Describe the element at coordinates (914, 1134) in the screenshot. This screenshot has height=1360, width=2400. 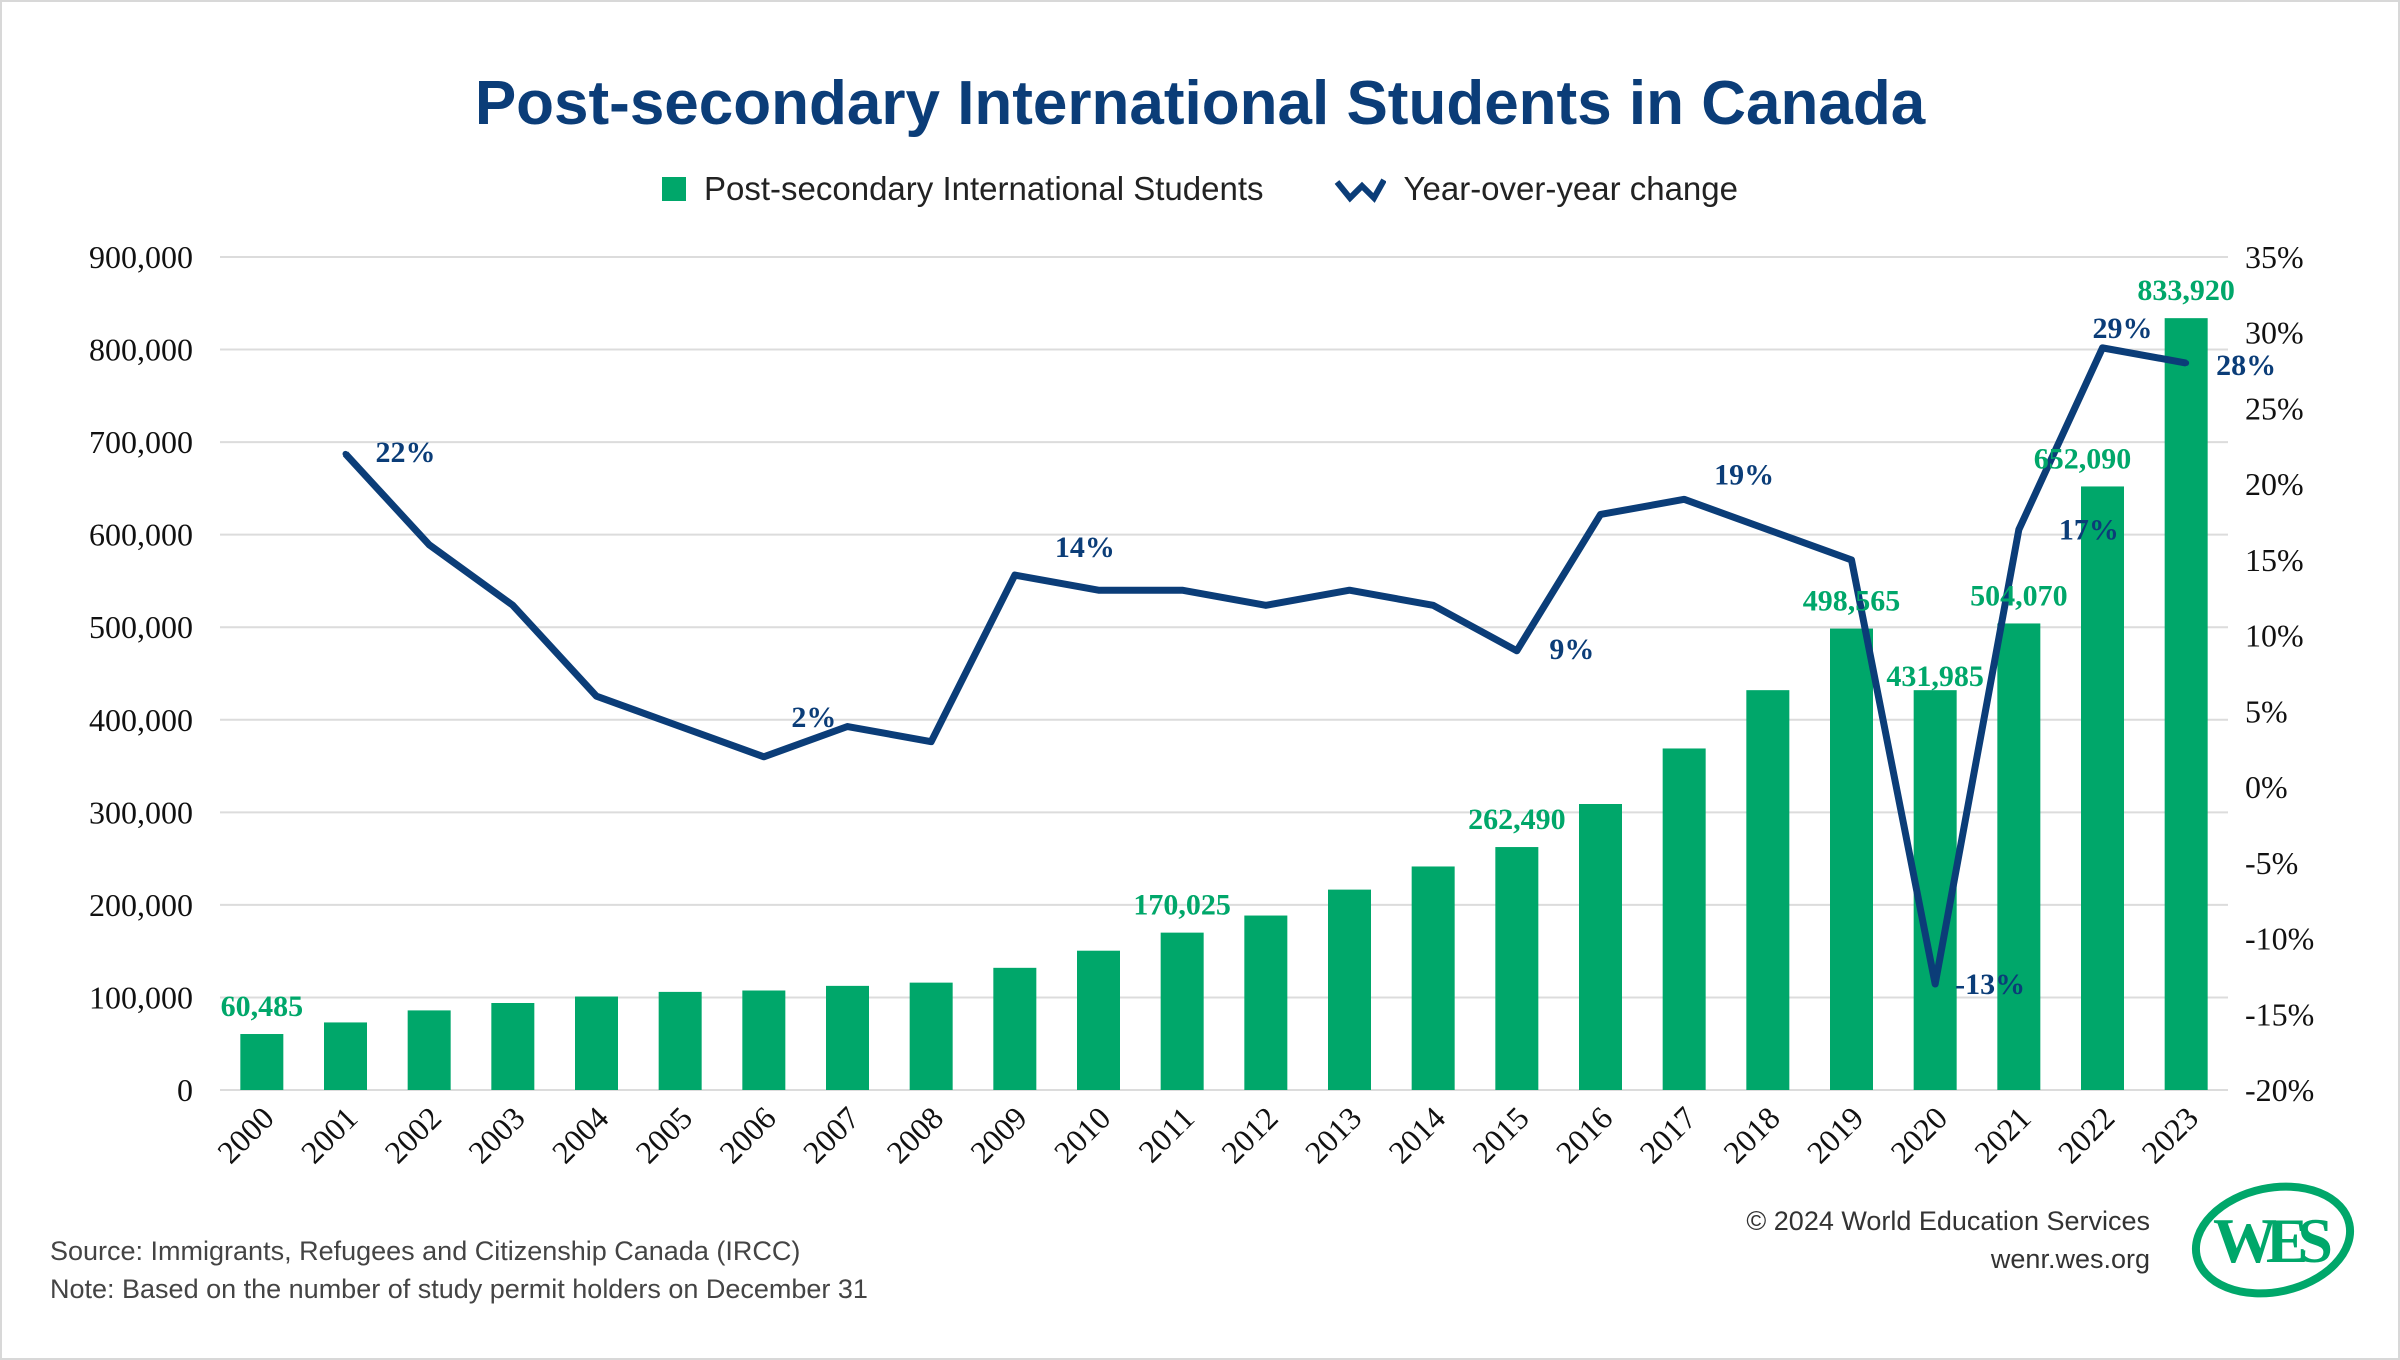
I see `x-tick-label: 2008` at that location.